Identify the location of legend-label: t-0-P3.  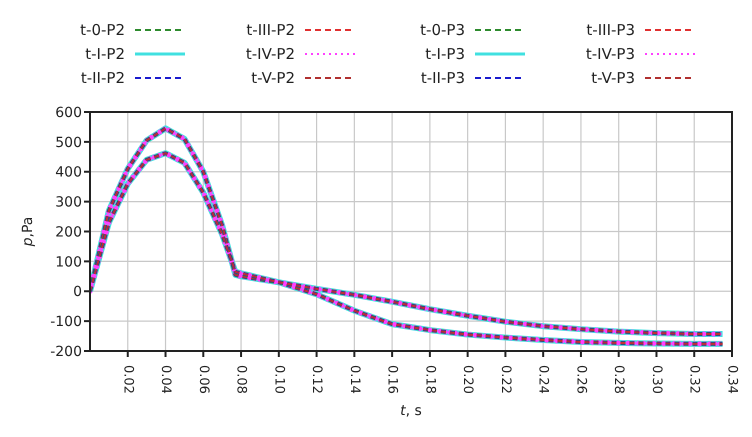
(442, 30).